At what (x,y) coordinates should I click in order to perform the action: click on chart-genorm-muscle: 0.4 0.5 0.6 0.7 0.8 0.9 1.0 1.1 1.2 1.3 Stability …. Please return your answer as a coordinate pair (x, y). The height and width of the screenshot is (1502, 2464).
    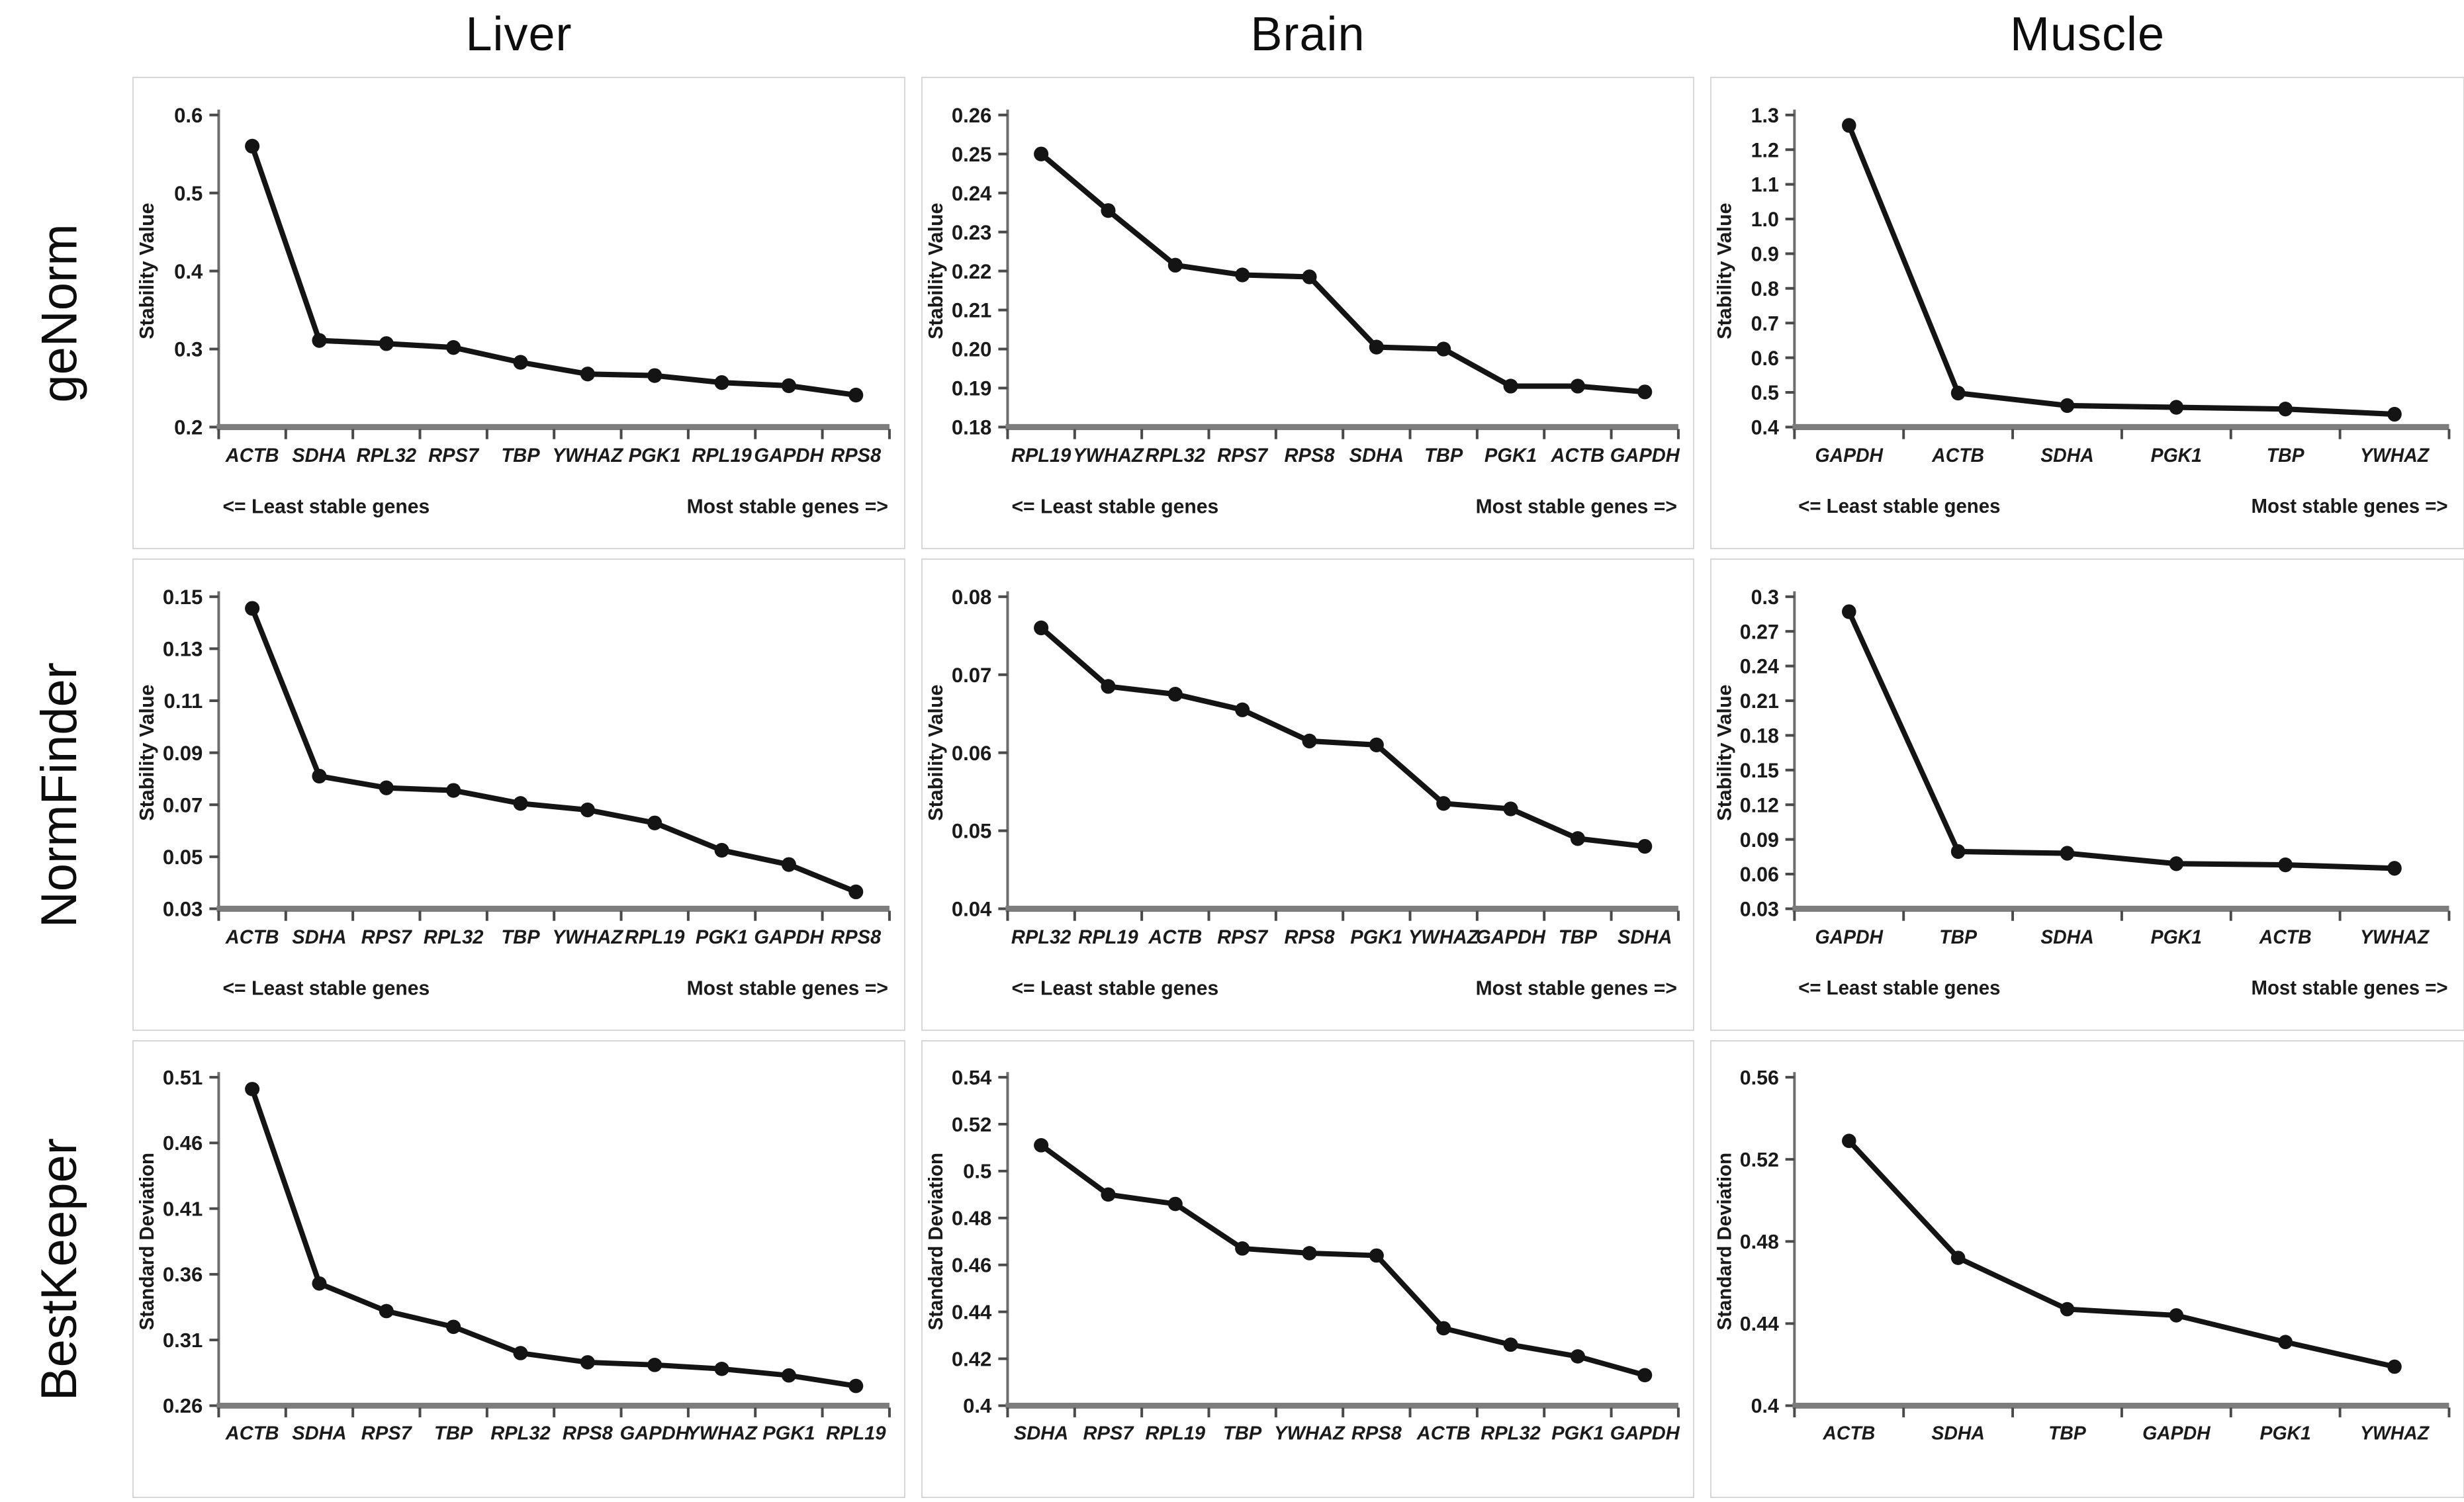
    Looking at the image, I should click on (2082, 310).